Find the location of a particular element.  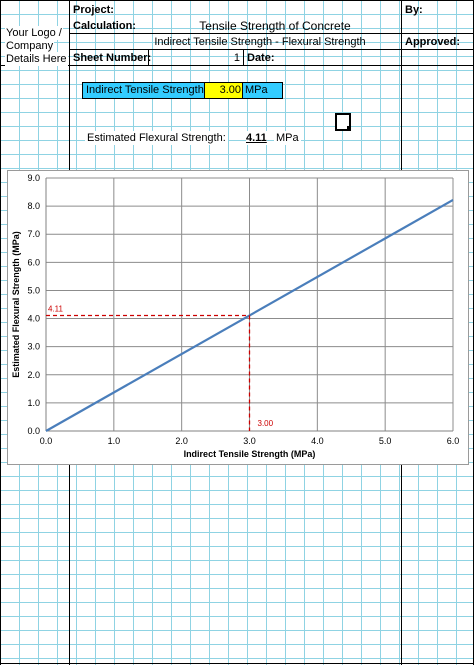

header-top-border is located at coordinates (237, 0).